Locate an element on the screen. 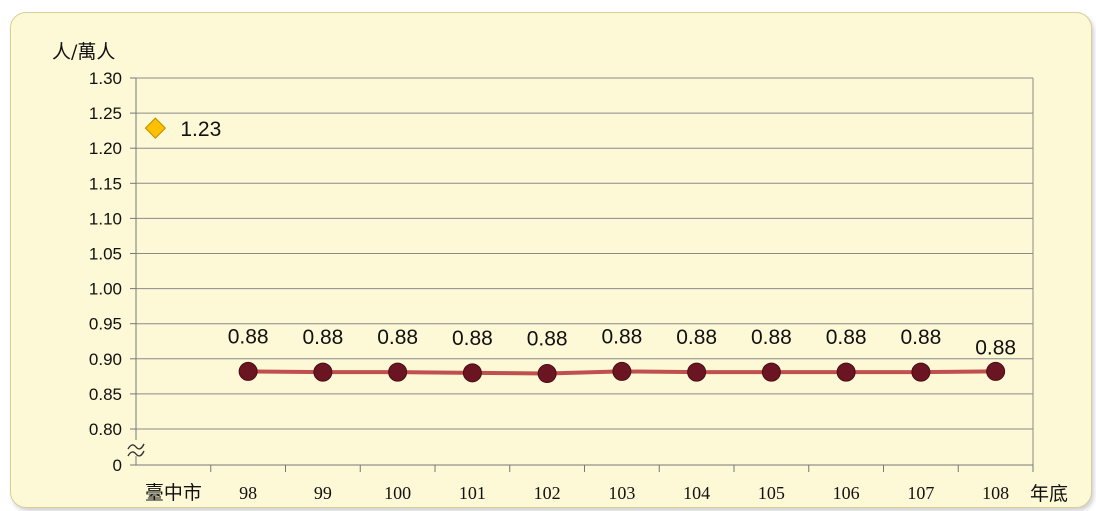  y-tick-label: 0.95 is located at coordinates (105, 324).